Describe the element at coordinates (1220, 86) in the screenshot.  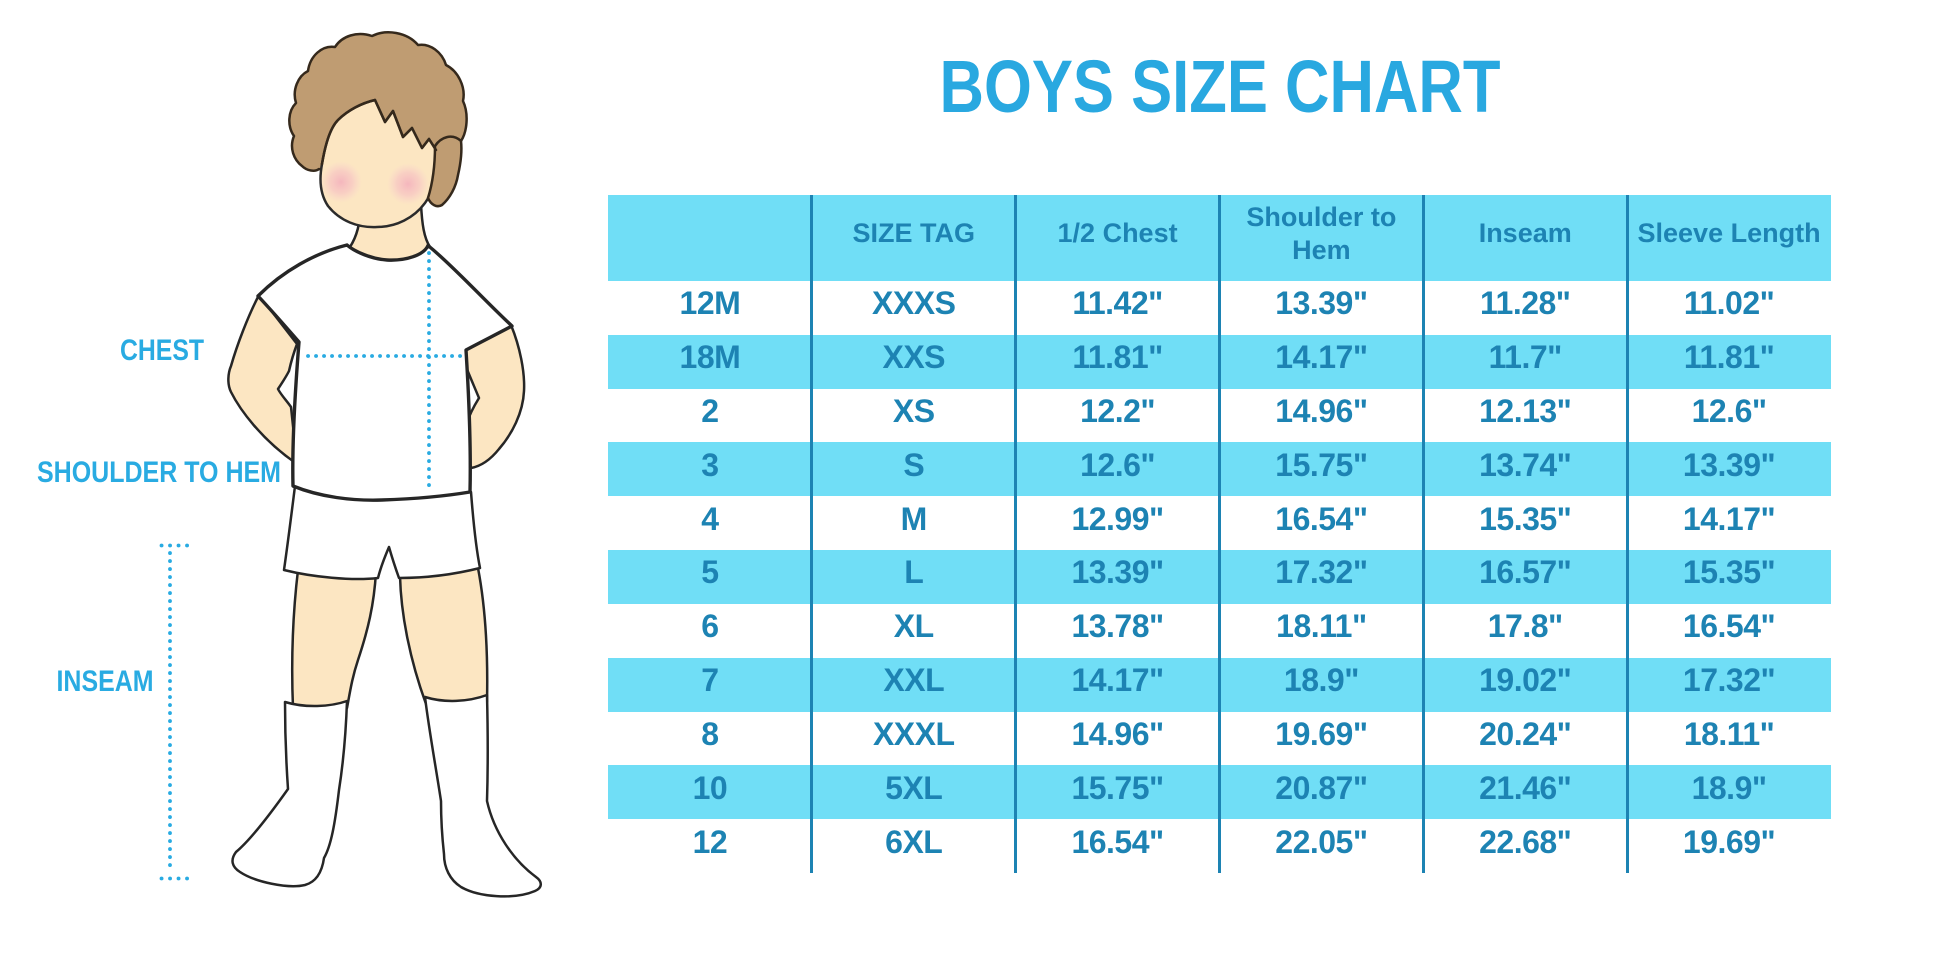
I see `svg-text: BOYS SIZE CHART` at that location.